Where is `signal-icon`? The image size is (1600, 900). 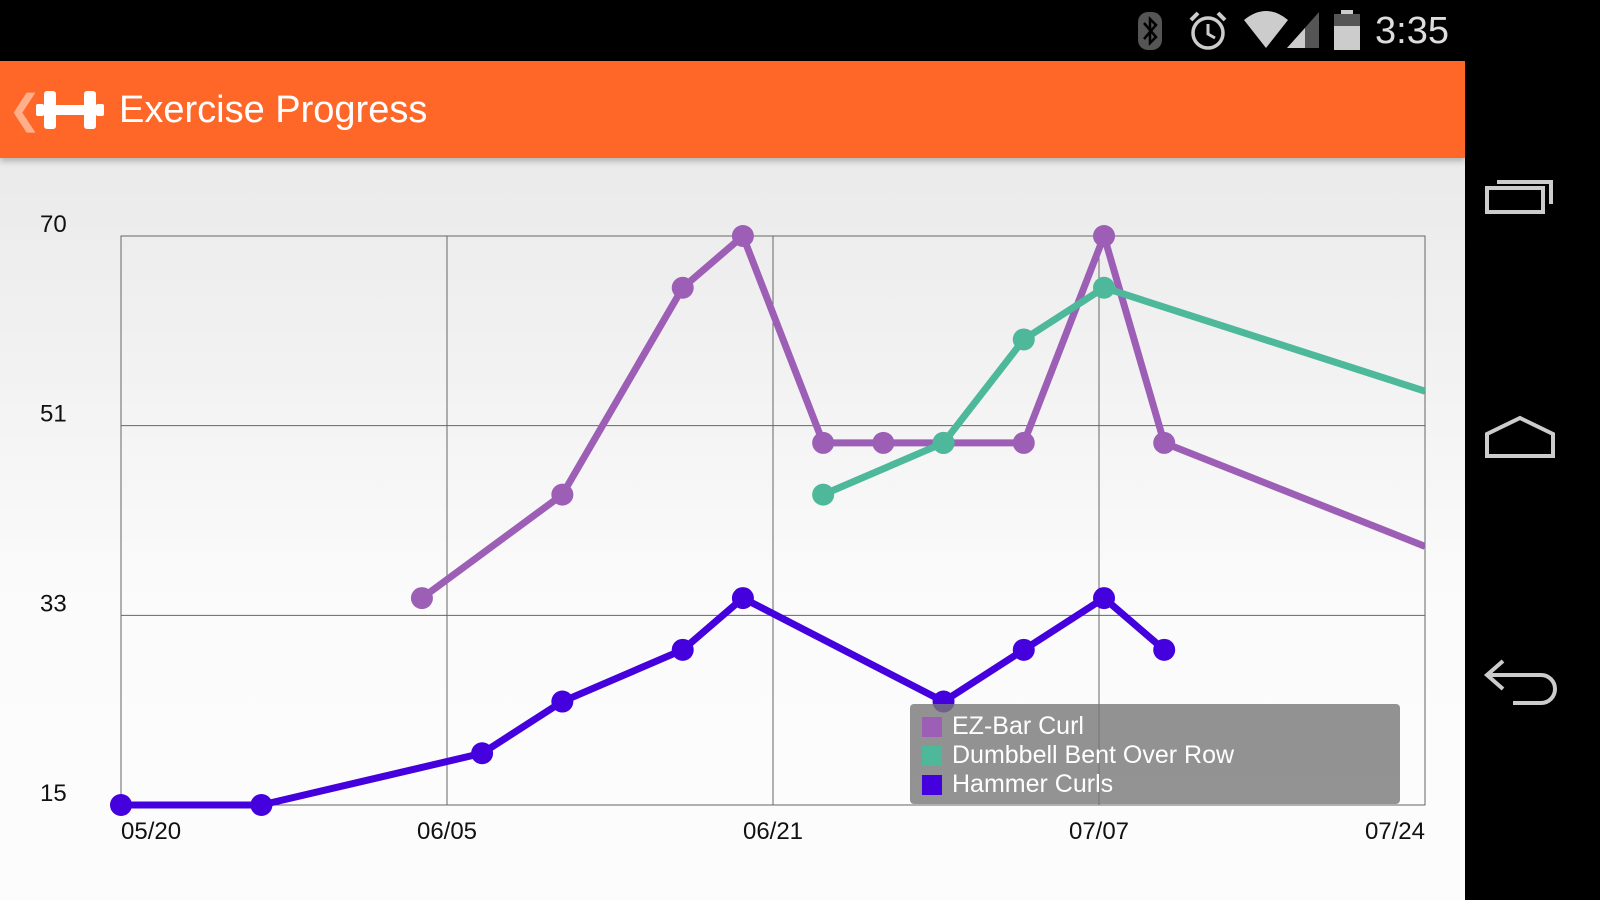 signal-icon is located at coordinates (1303, 30).